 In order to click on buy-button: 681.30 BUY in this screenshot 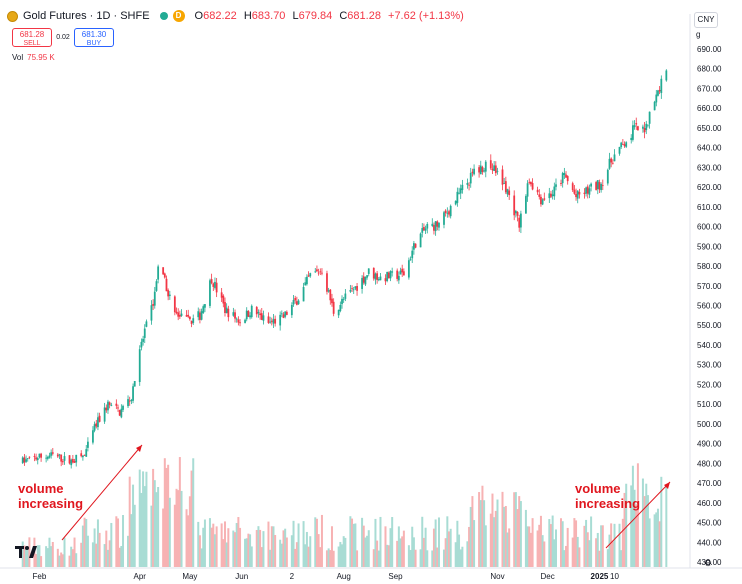, I will do `click(94, 37)`.